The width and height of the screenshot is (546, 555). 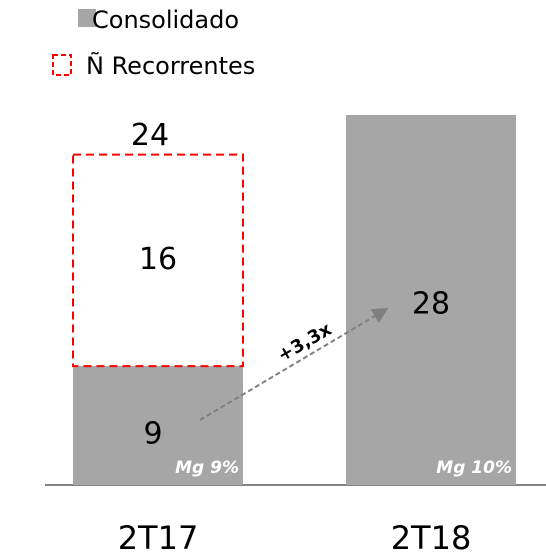 I want to click on x-tick-label: 2T17, so click(x=158, y=537).